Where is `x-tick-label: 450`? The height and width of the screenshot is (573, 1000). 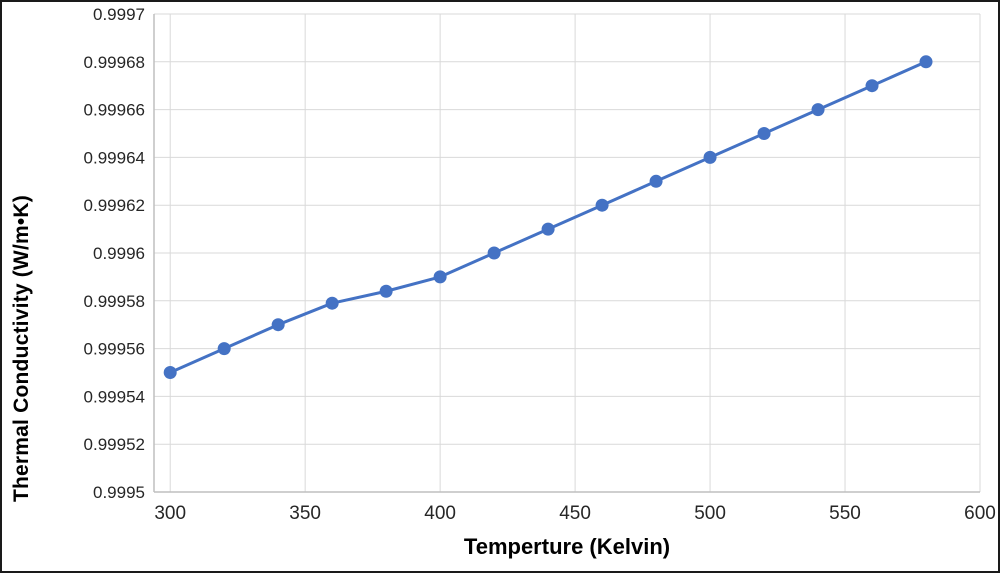
x-tick-label: 450 is located at coordinates (575, 513).